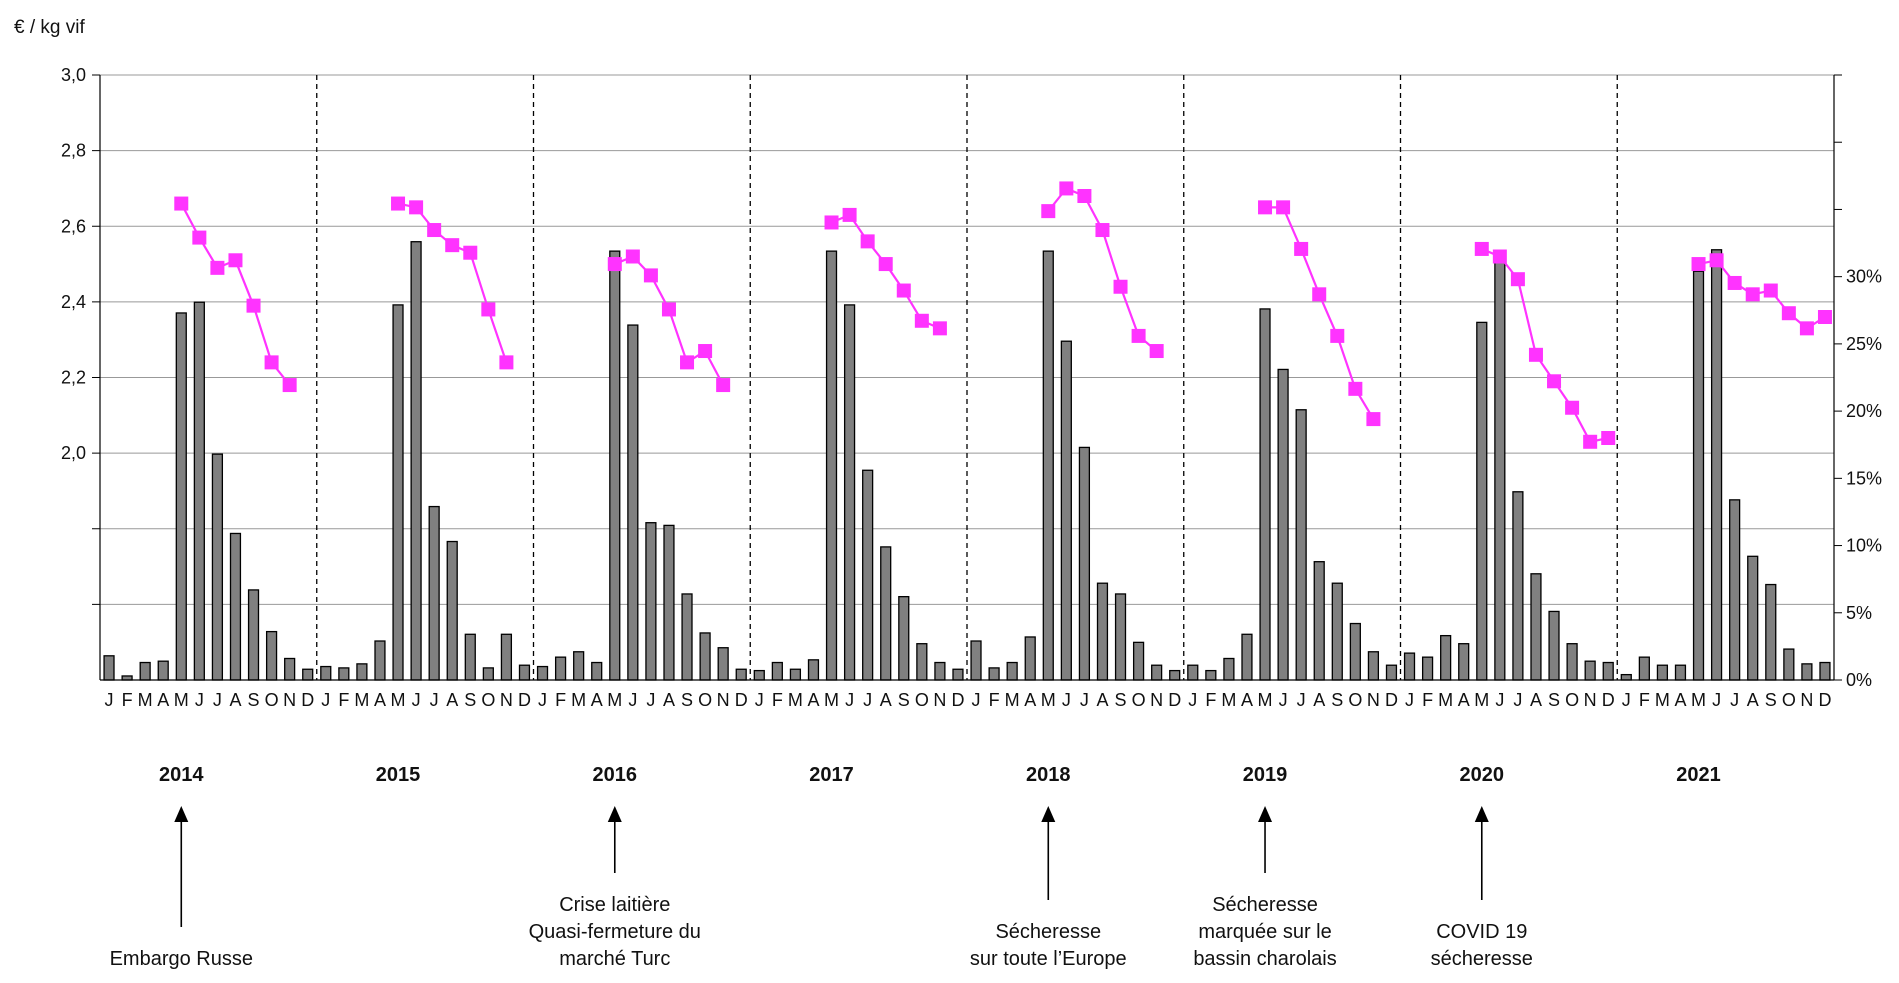 The width and height of the screenshot is (1899, 983). I want to click on annotation-text: sur toute l’Europe, so click(1048, 959).